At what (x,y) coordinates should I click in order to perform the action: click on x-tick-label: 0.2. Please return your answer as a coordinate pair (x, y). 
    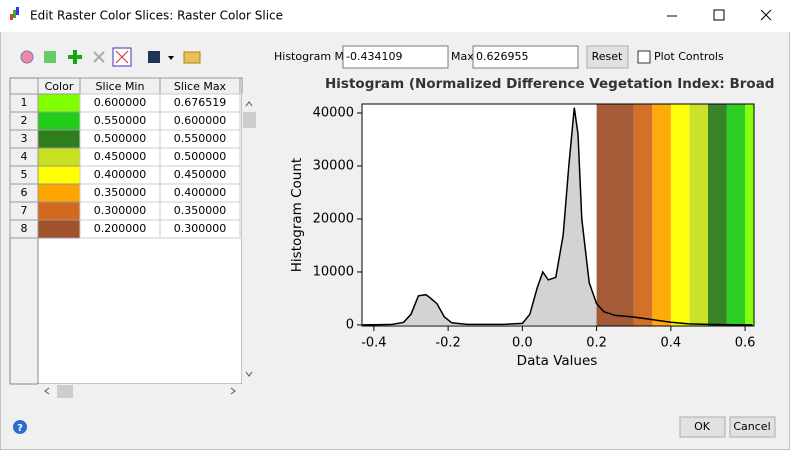
    Looking at the image, I should click on (596, 343).